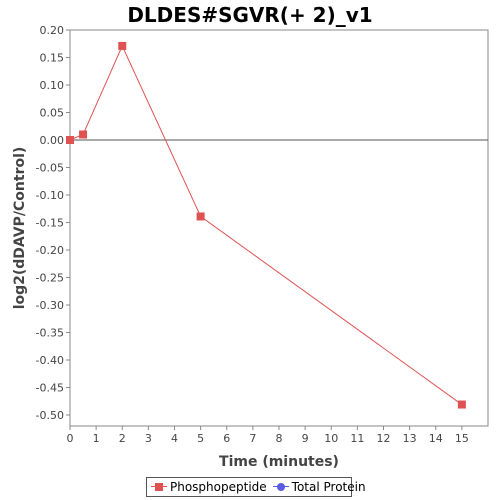  I want to click on x-tick-label: 12, so click(384, 438).